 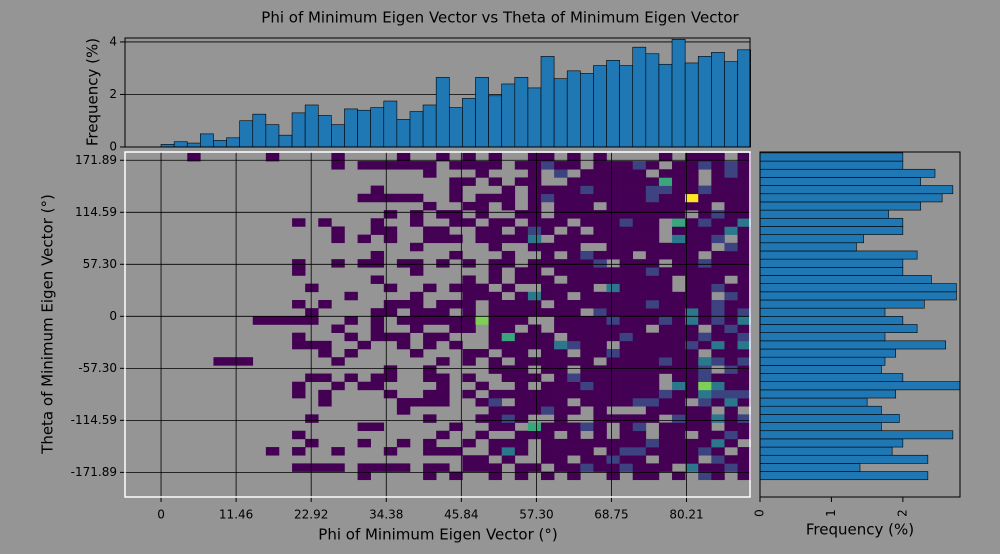 I want to click on y-axis-label: Theta of Minimum Eigen Vector (°), so click(x=48, y=324).